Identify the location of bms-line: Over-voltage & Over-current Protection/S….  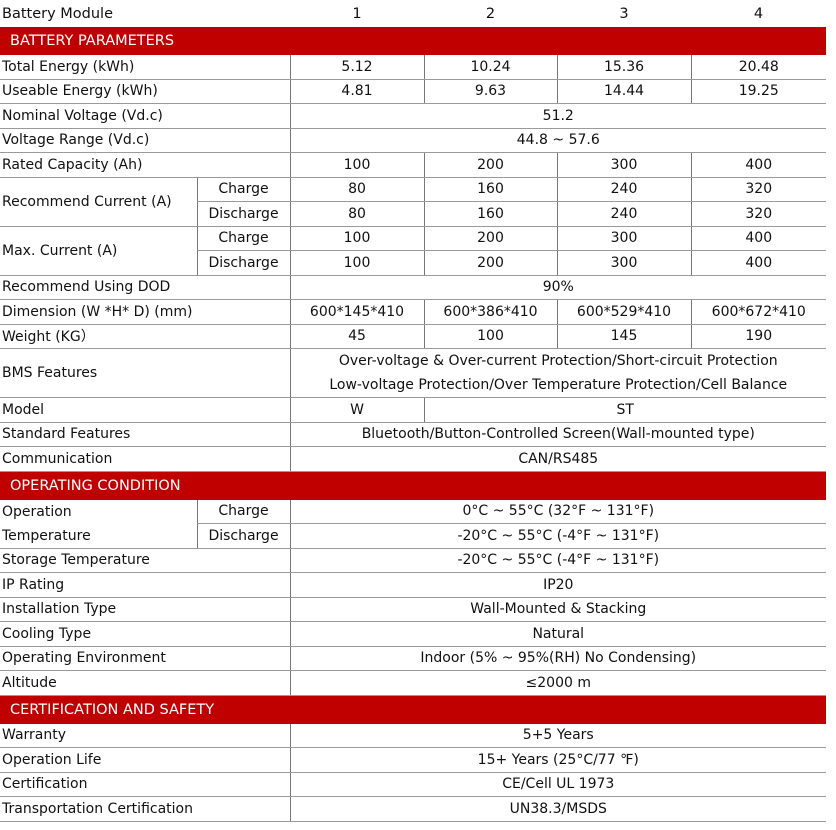
(558, 361).